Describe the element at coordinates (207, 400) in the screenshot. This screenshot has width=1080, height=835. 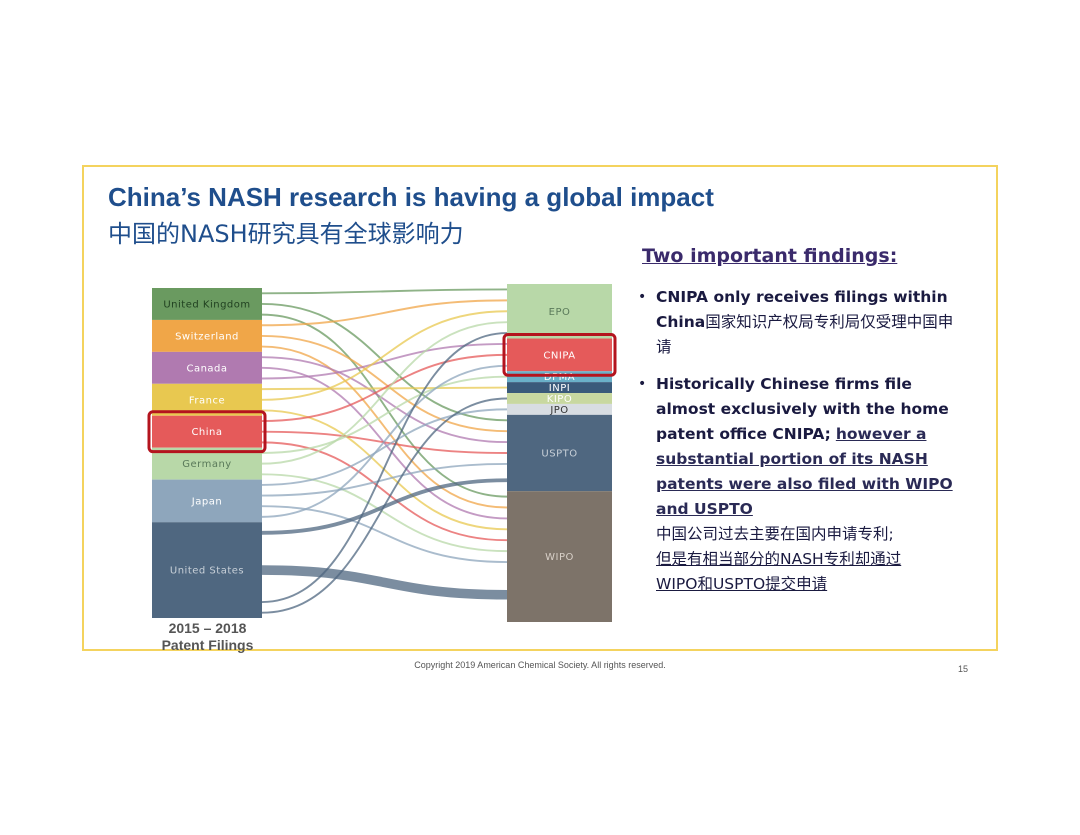
I see `source-label-france: France` at that location.